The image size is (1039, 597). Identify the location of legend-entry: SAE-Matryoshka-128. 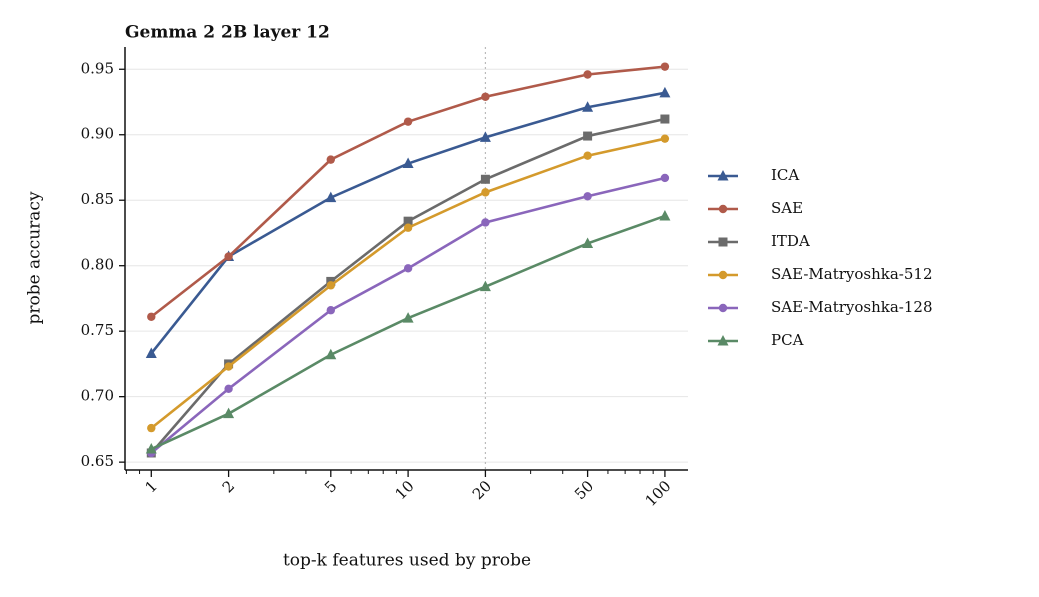
(820, 307).